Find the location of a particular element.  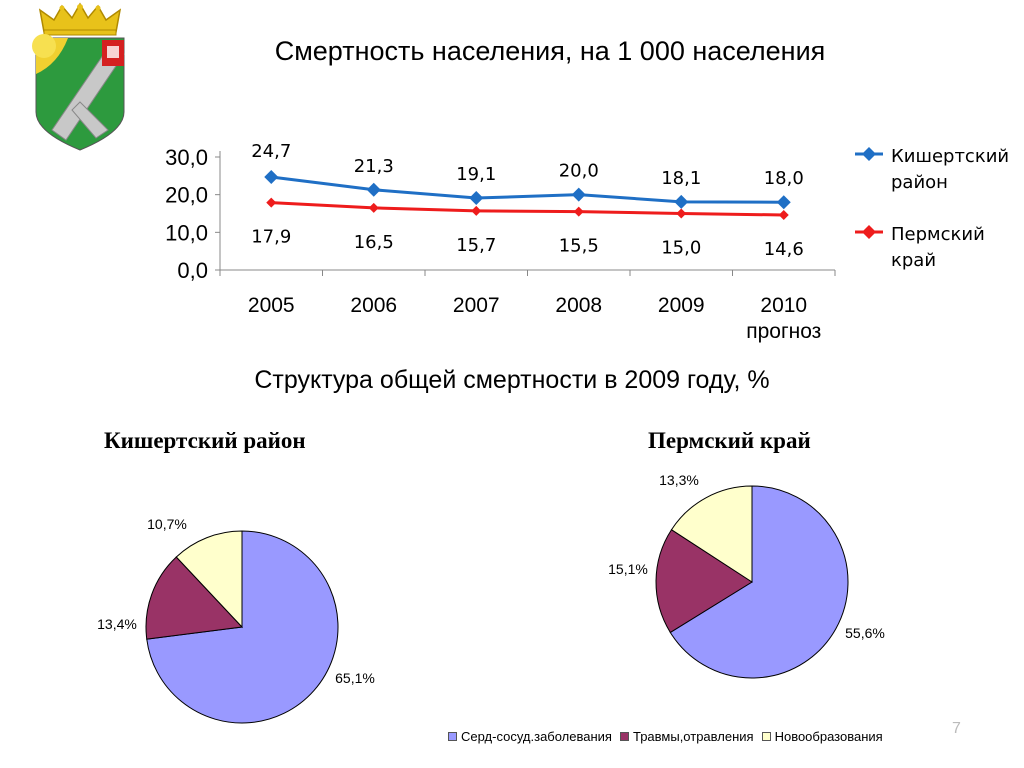

pie-perm: 55,6% 15,1% 13,3% is located at coordinates (746, 575).